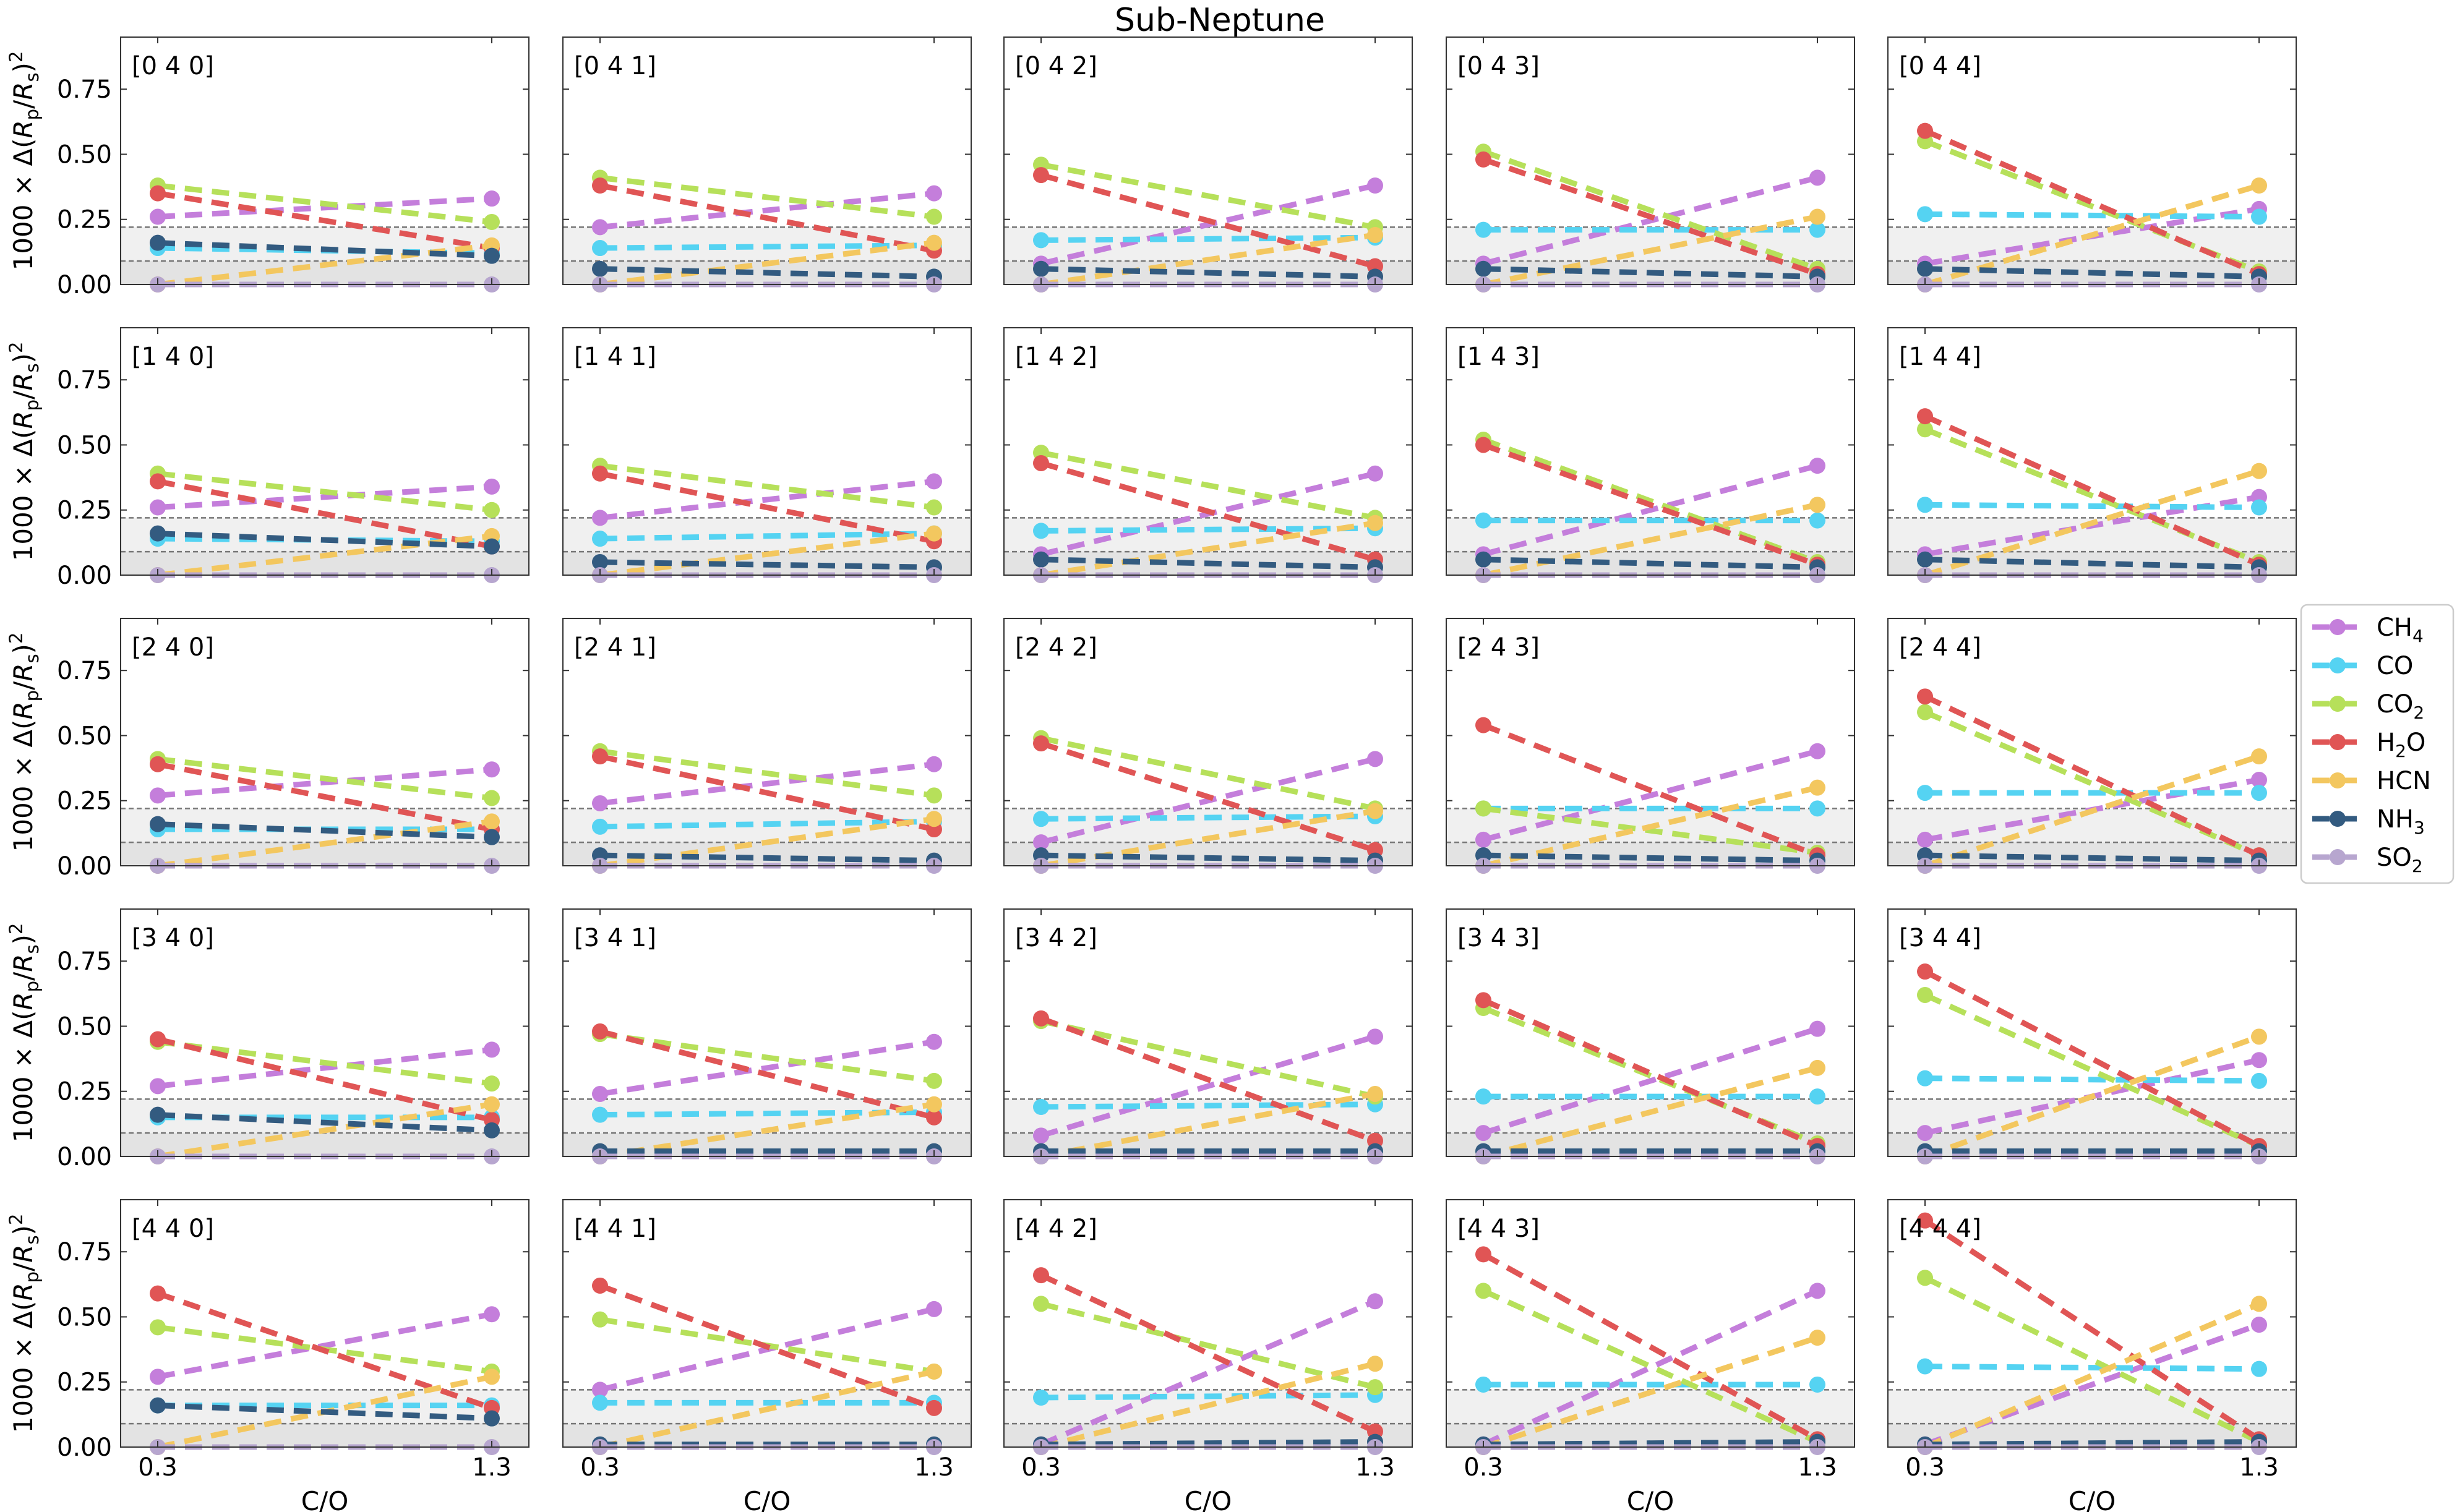 This screenshot has width=2457, height=1512. I want to click on panel: [0 4 4], so click(2092, 164).